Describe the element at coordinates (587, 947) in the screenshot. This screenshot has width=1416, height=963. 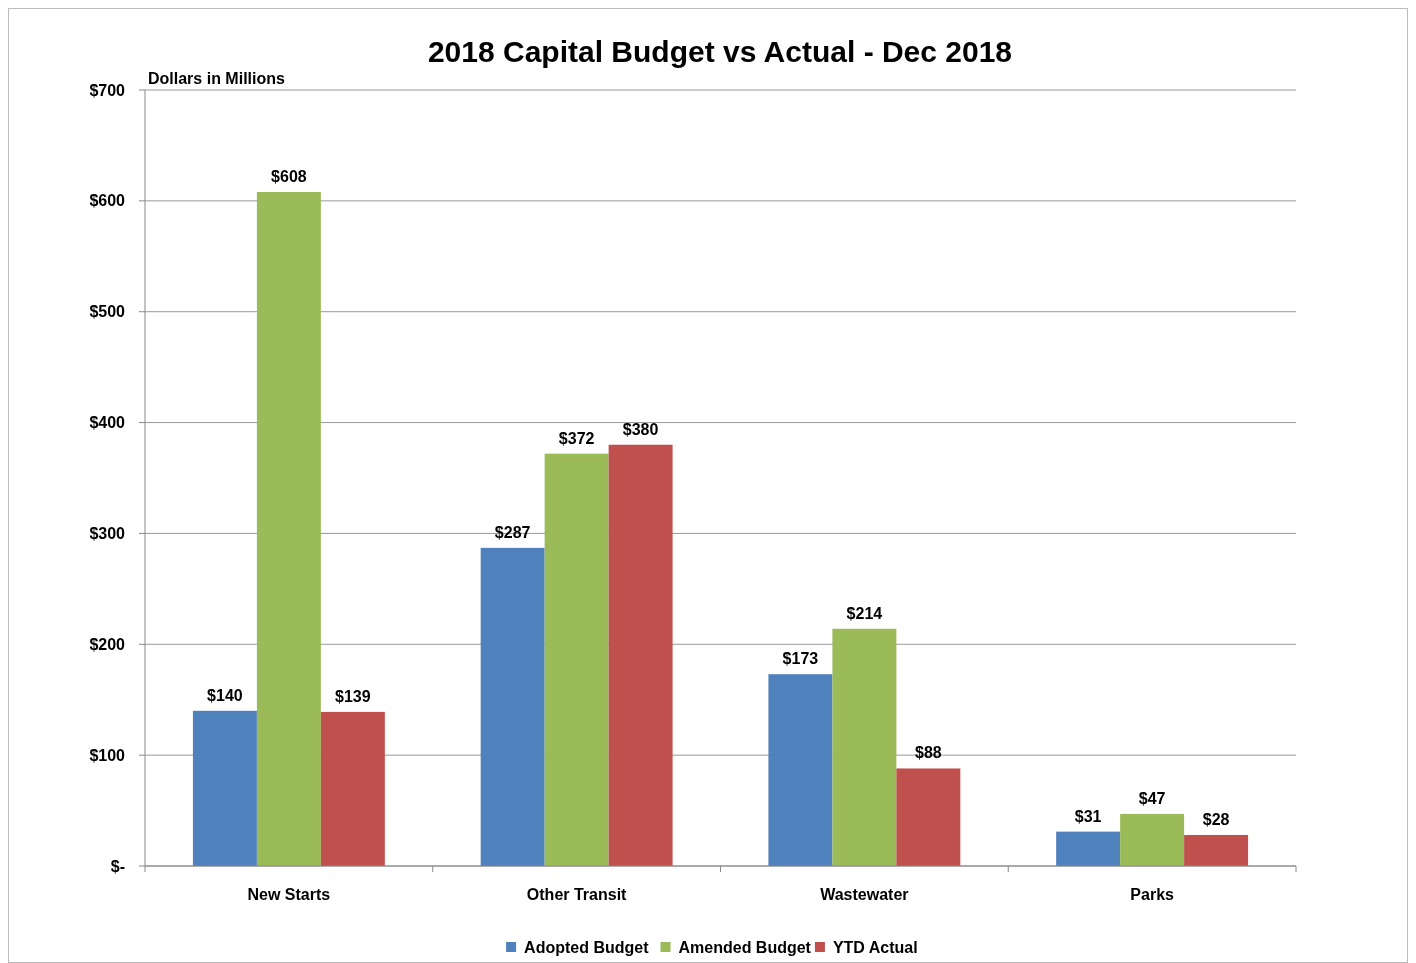
I see `legend-label: Adopted Budget` at that location.